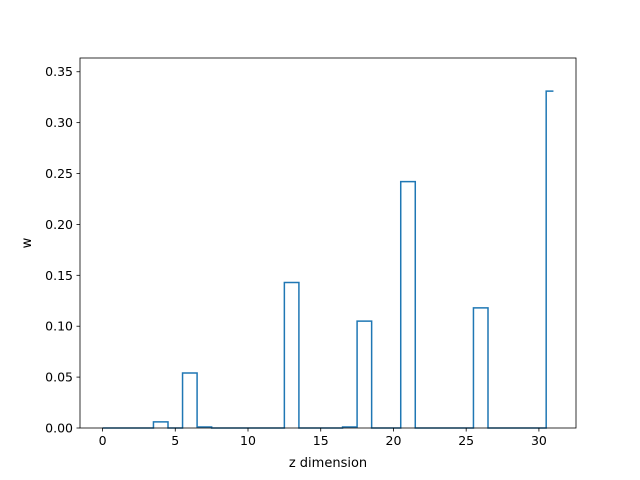 This screenshot has width=640, height=480. Describe the element at coordinates (62, 250) in the screenshot. I see `y-axis: 0.00 0.05 0.10 0.15 0.20 0.25 0.30 0.35` at that location.